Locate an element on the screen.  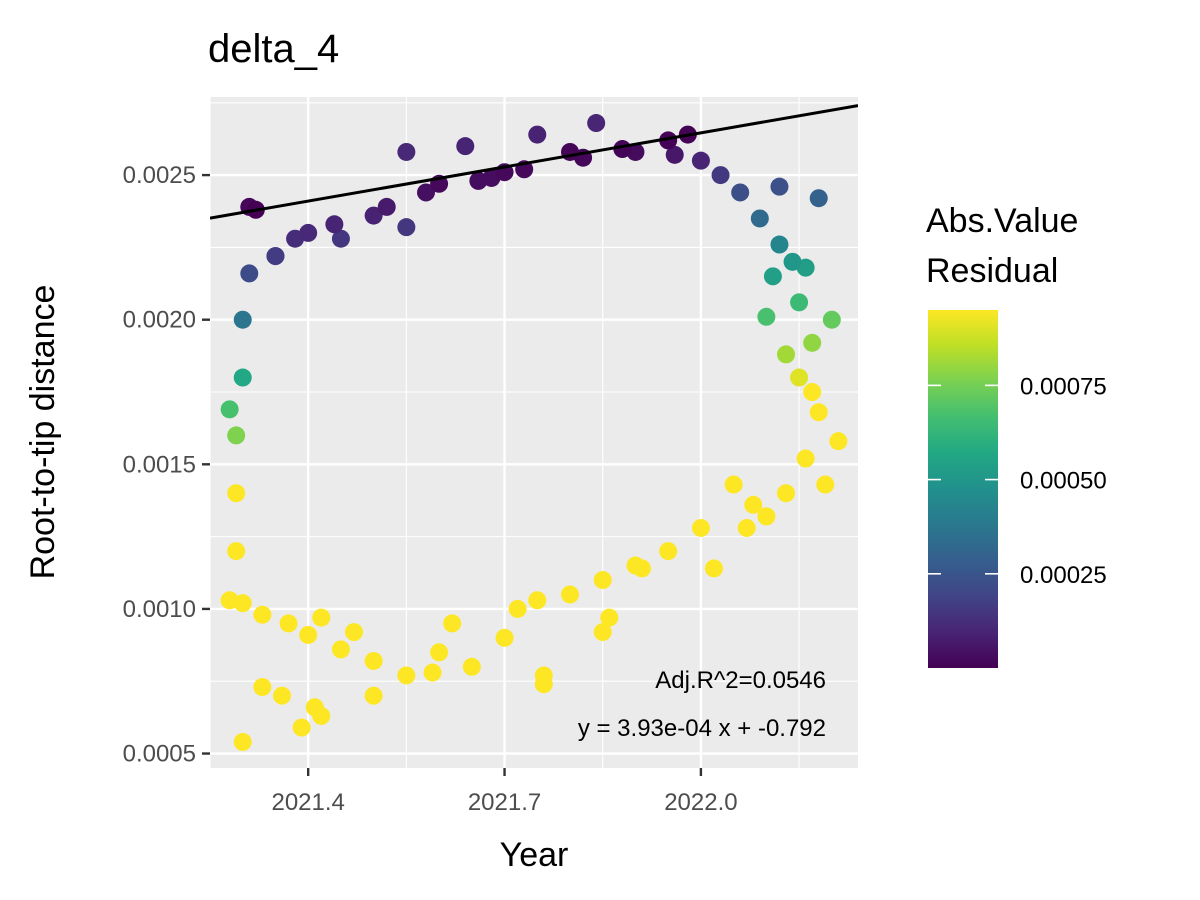
chart-title: delta_4 is located at coordinates (273, 49).